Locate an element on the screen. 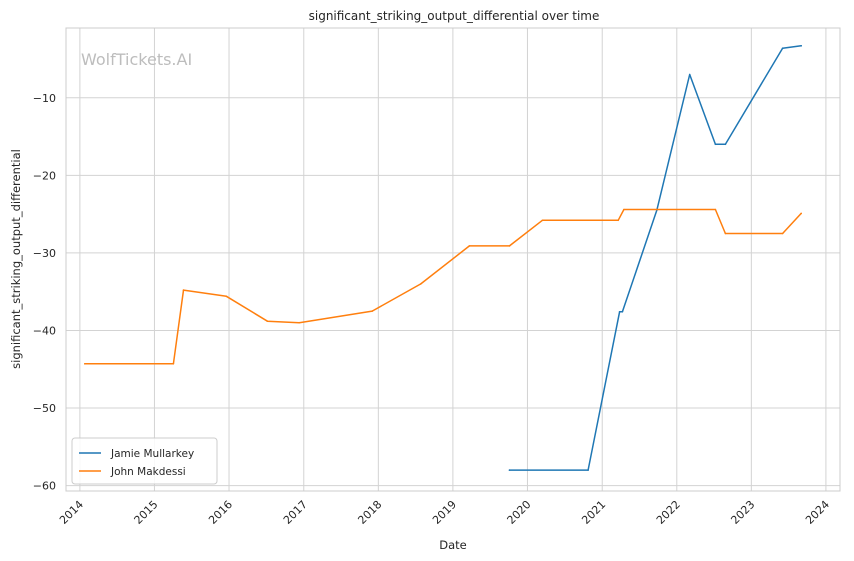 The width and height of the screenshot is (854, 561). y-tick-label: −60 is located at coordinates (44, 486).